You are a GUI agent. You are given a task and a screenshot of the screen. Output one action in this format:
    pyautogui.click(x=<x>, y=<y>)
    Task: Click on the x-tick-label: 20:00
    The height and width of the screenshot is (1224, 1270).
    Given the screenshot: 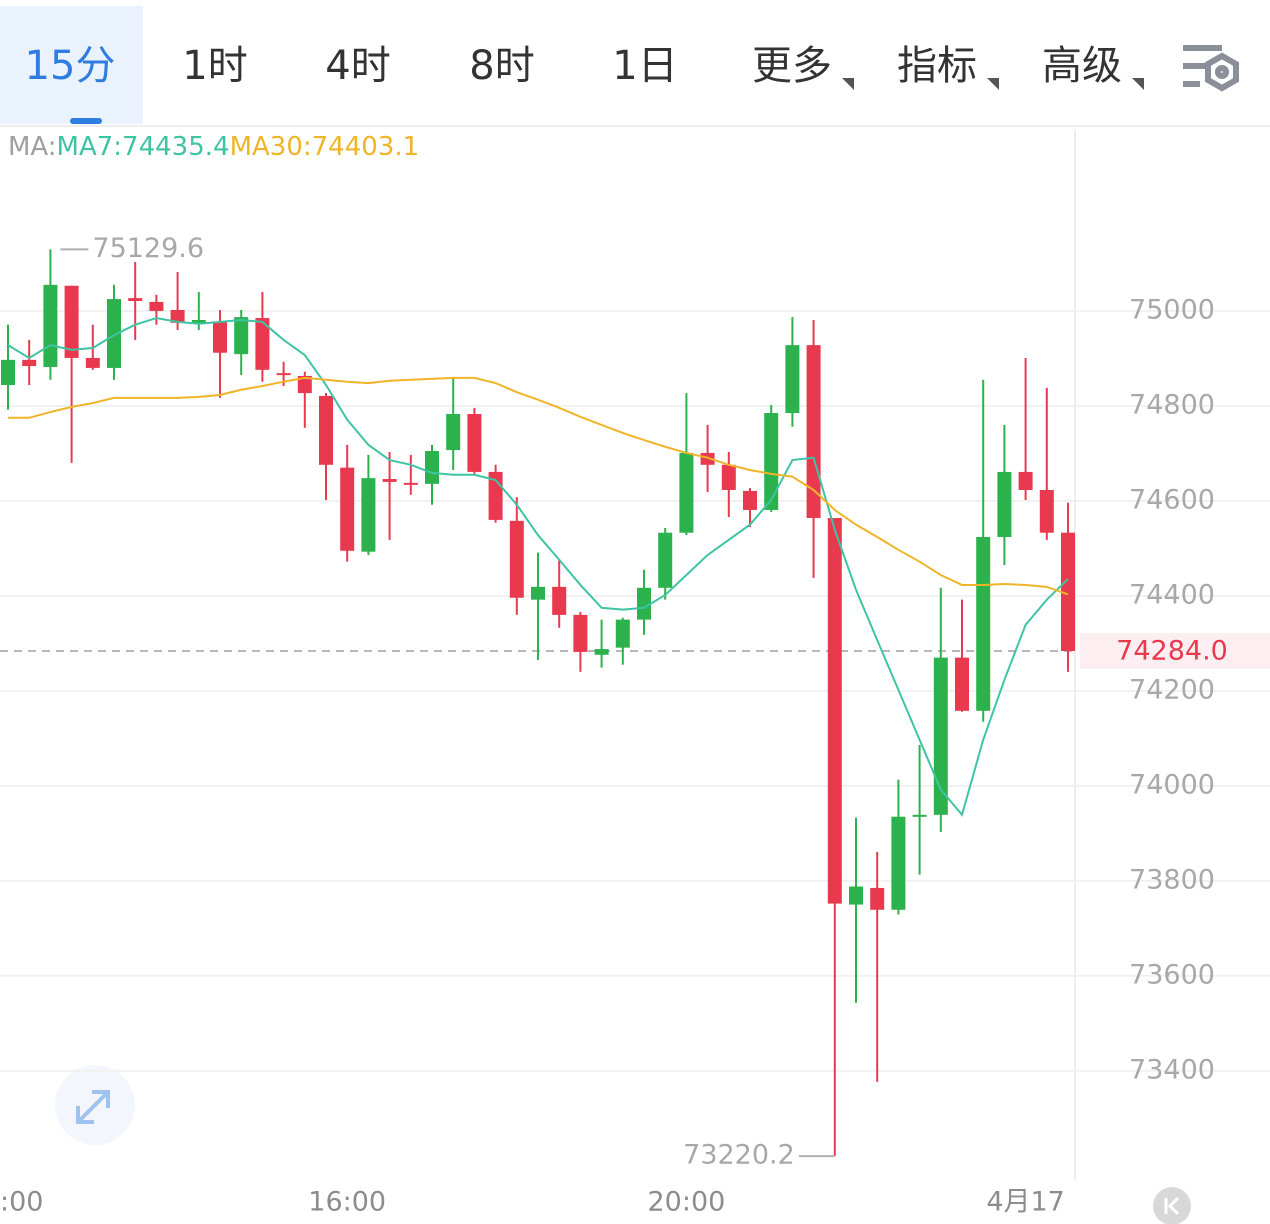 What is the action you would take?
    pyautogui.click(x=686, y=1202)
    